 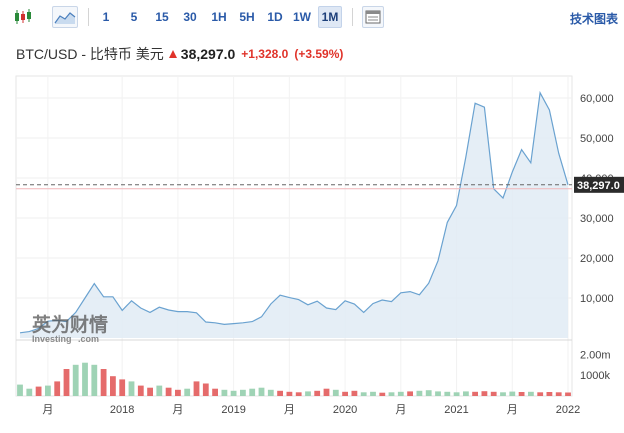 I want to click on interval-1m-button: 1M, so click(x=330, y=17).